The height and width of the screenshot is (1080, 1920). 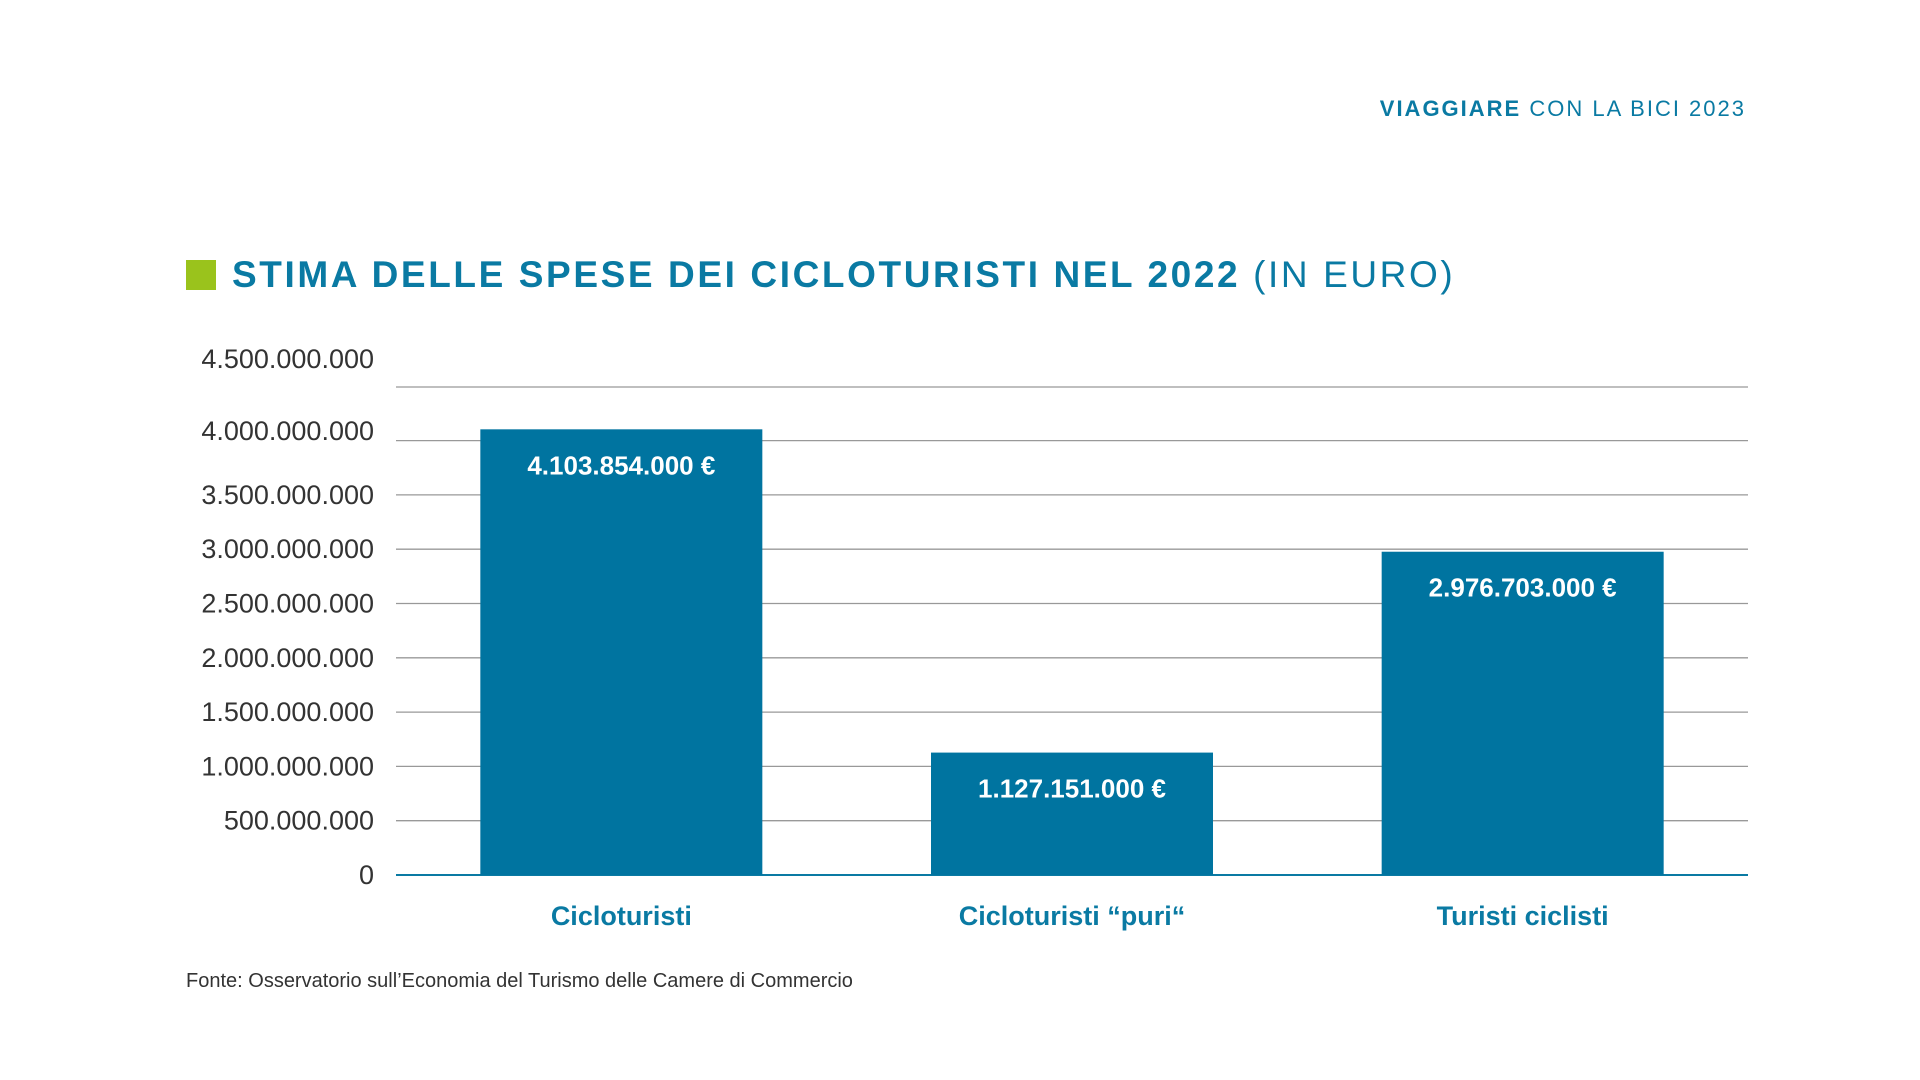 What do you see at coordinates (287, 712) in the screenshot?
I see `y-tick-label: 1.500.000.000` at bounding box center [287, 712].